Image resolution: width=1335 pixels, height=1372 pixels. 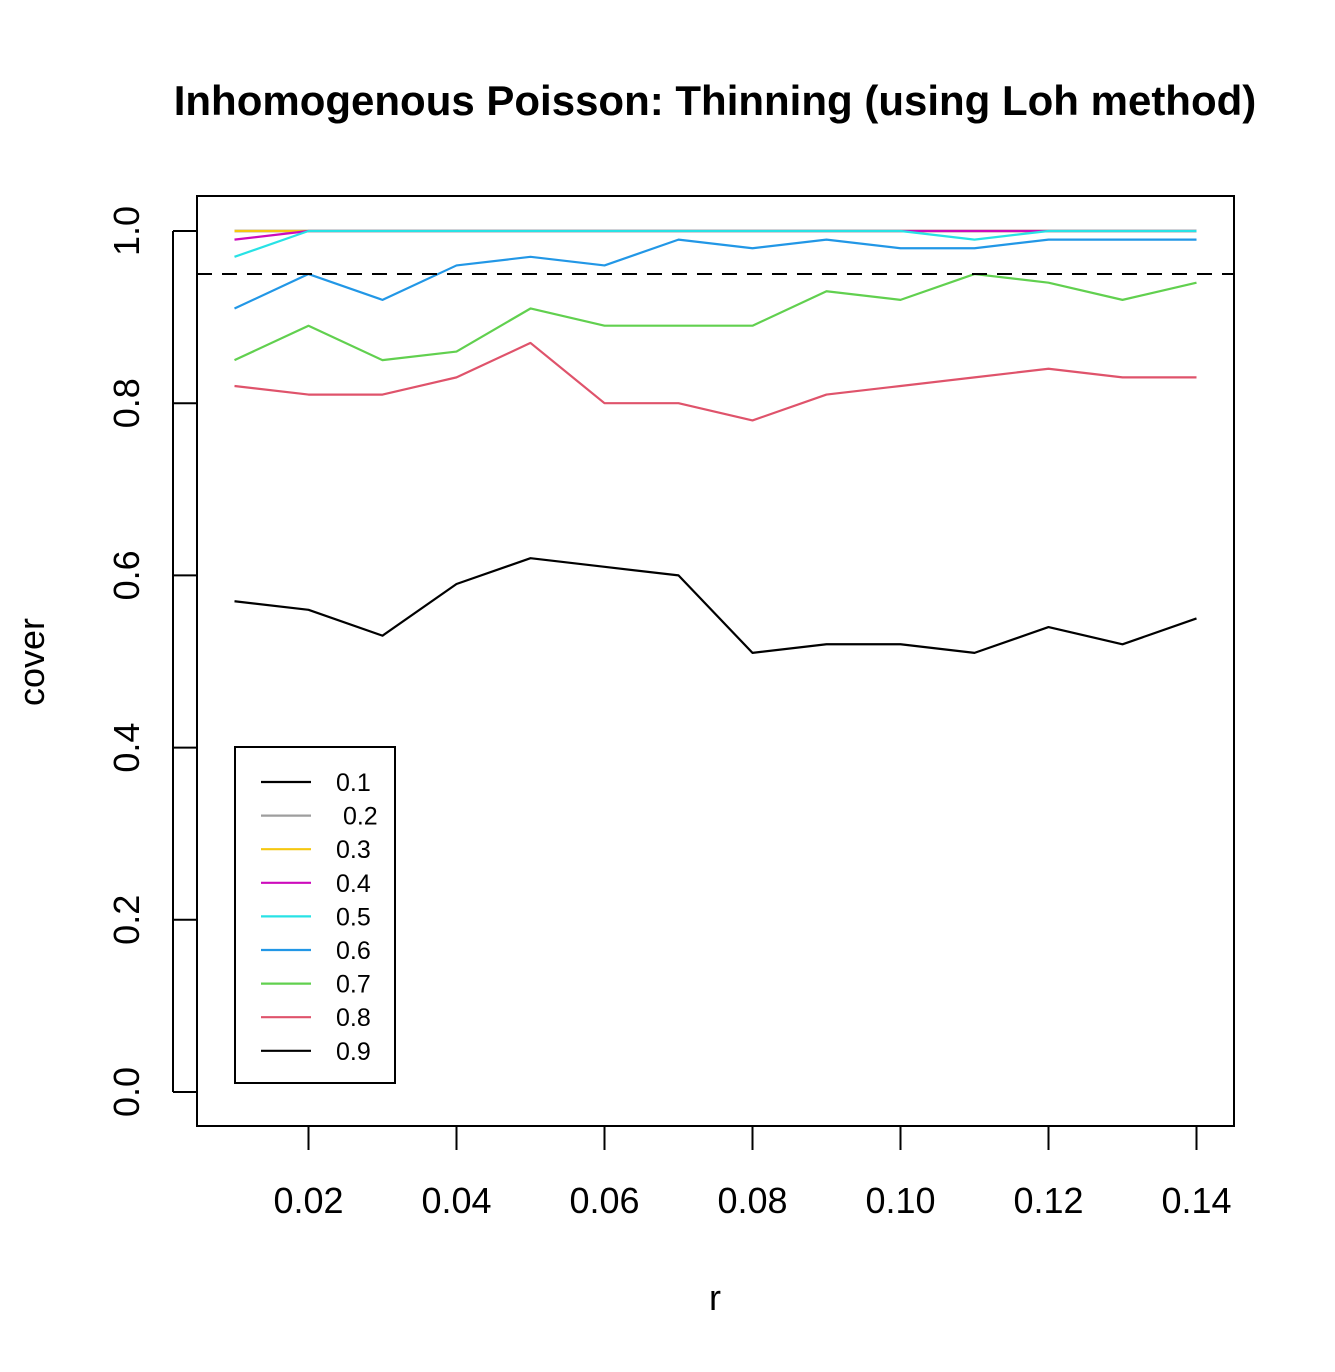 What do you see at coordinates (126, 231) in the screenshot?
I see `y-tick-label: 1.0` at bounding box center [126, 231].